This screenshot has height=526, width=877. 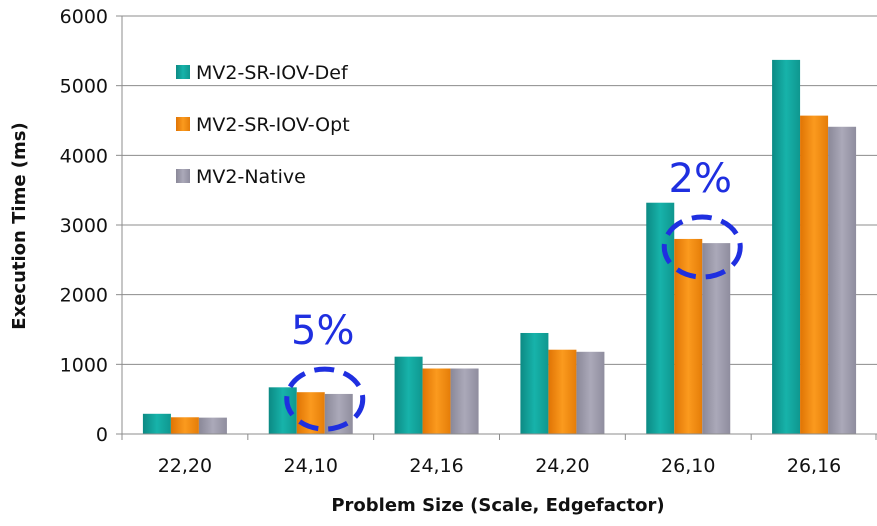 I want to click on x-tick-label: 26,10, so click(x=688, y=466).